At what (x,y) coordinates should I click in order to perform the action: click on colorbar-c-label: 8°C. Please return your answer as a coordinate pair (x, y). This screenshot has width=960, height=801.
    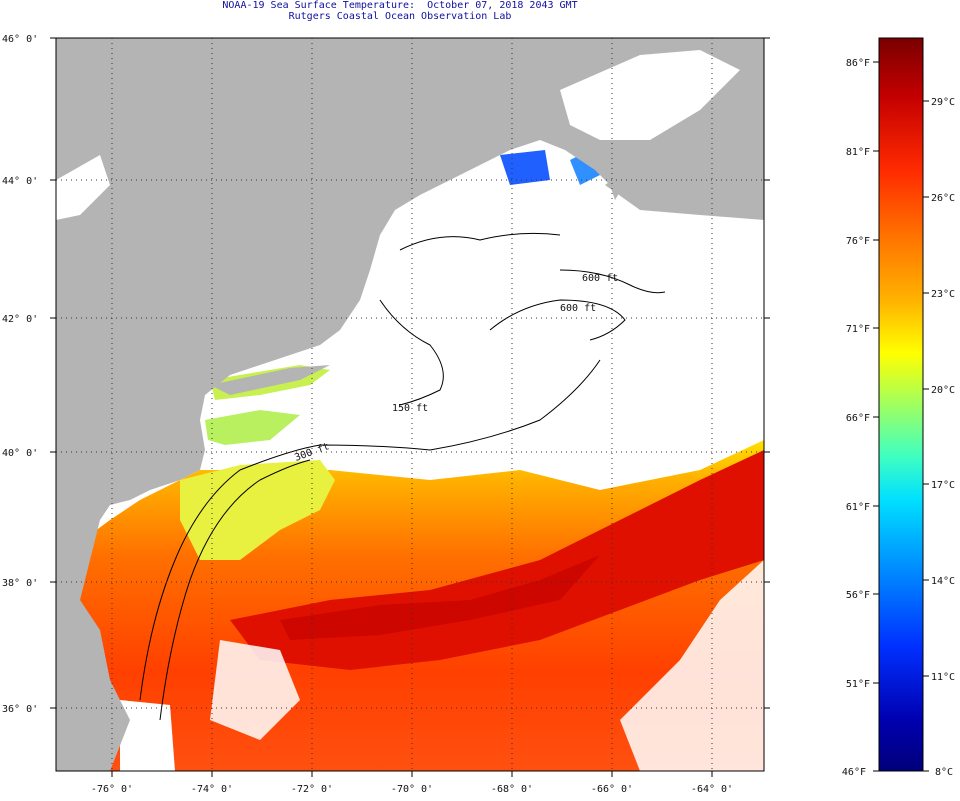
    Looking at the image, I should click on (944, 772).